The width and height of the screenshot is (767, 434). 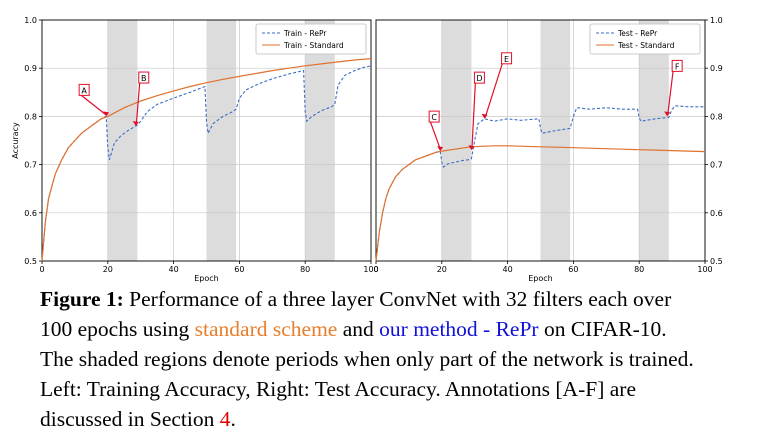 I want to click on caption-section-link: 4, so click(x=225, y=419).